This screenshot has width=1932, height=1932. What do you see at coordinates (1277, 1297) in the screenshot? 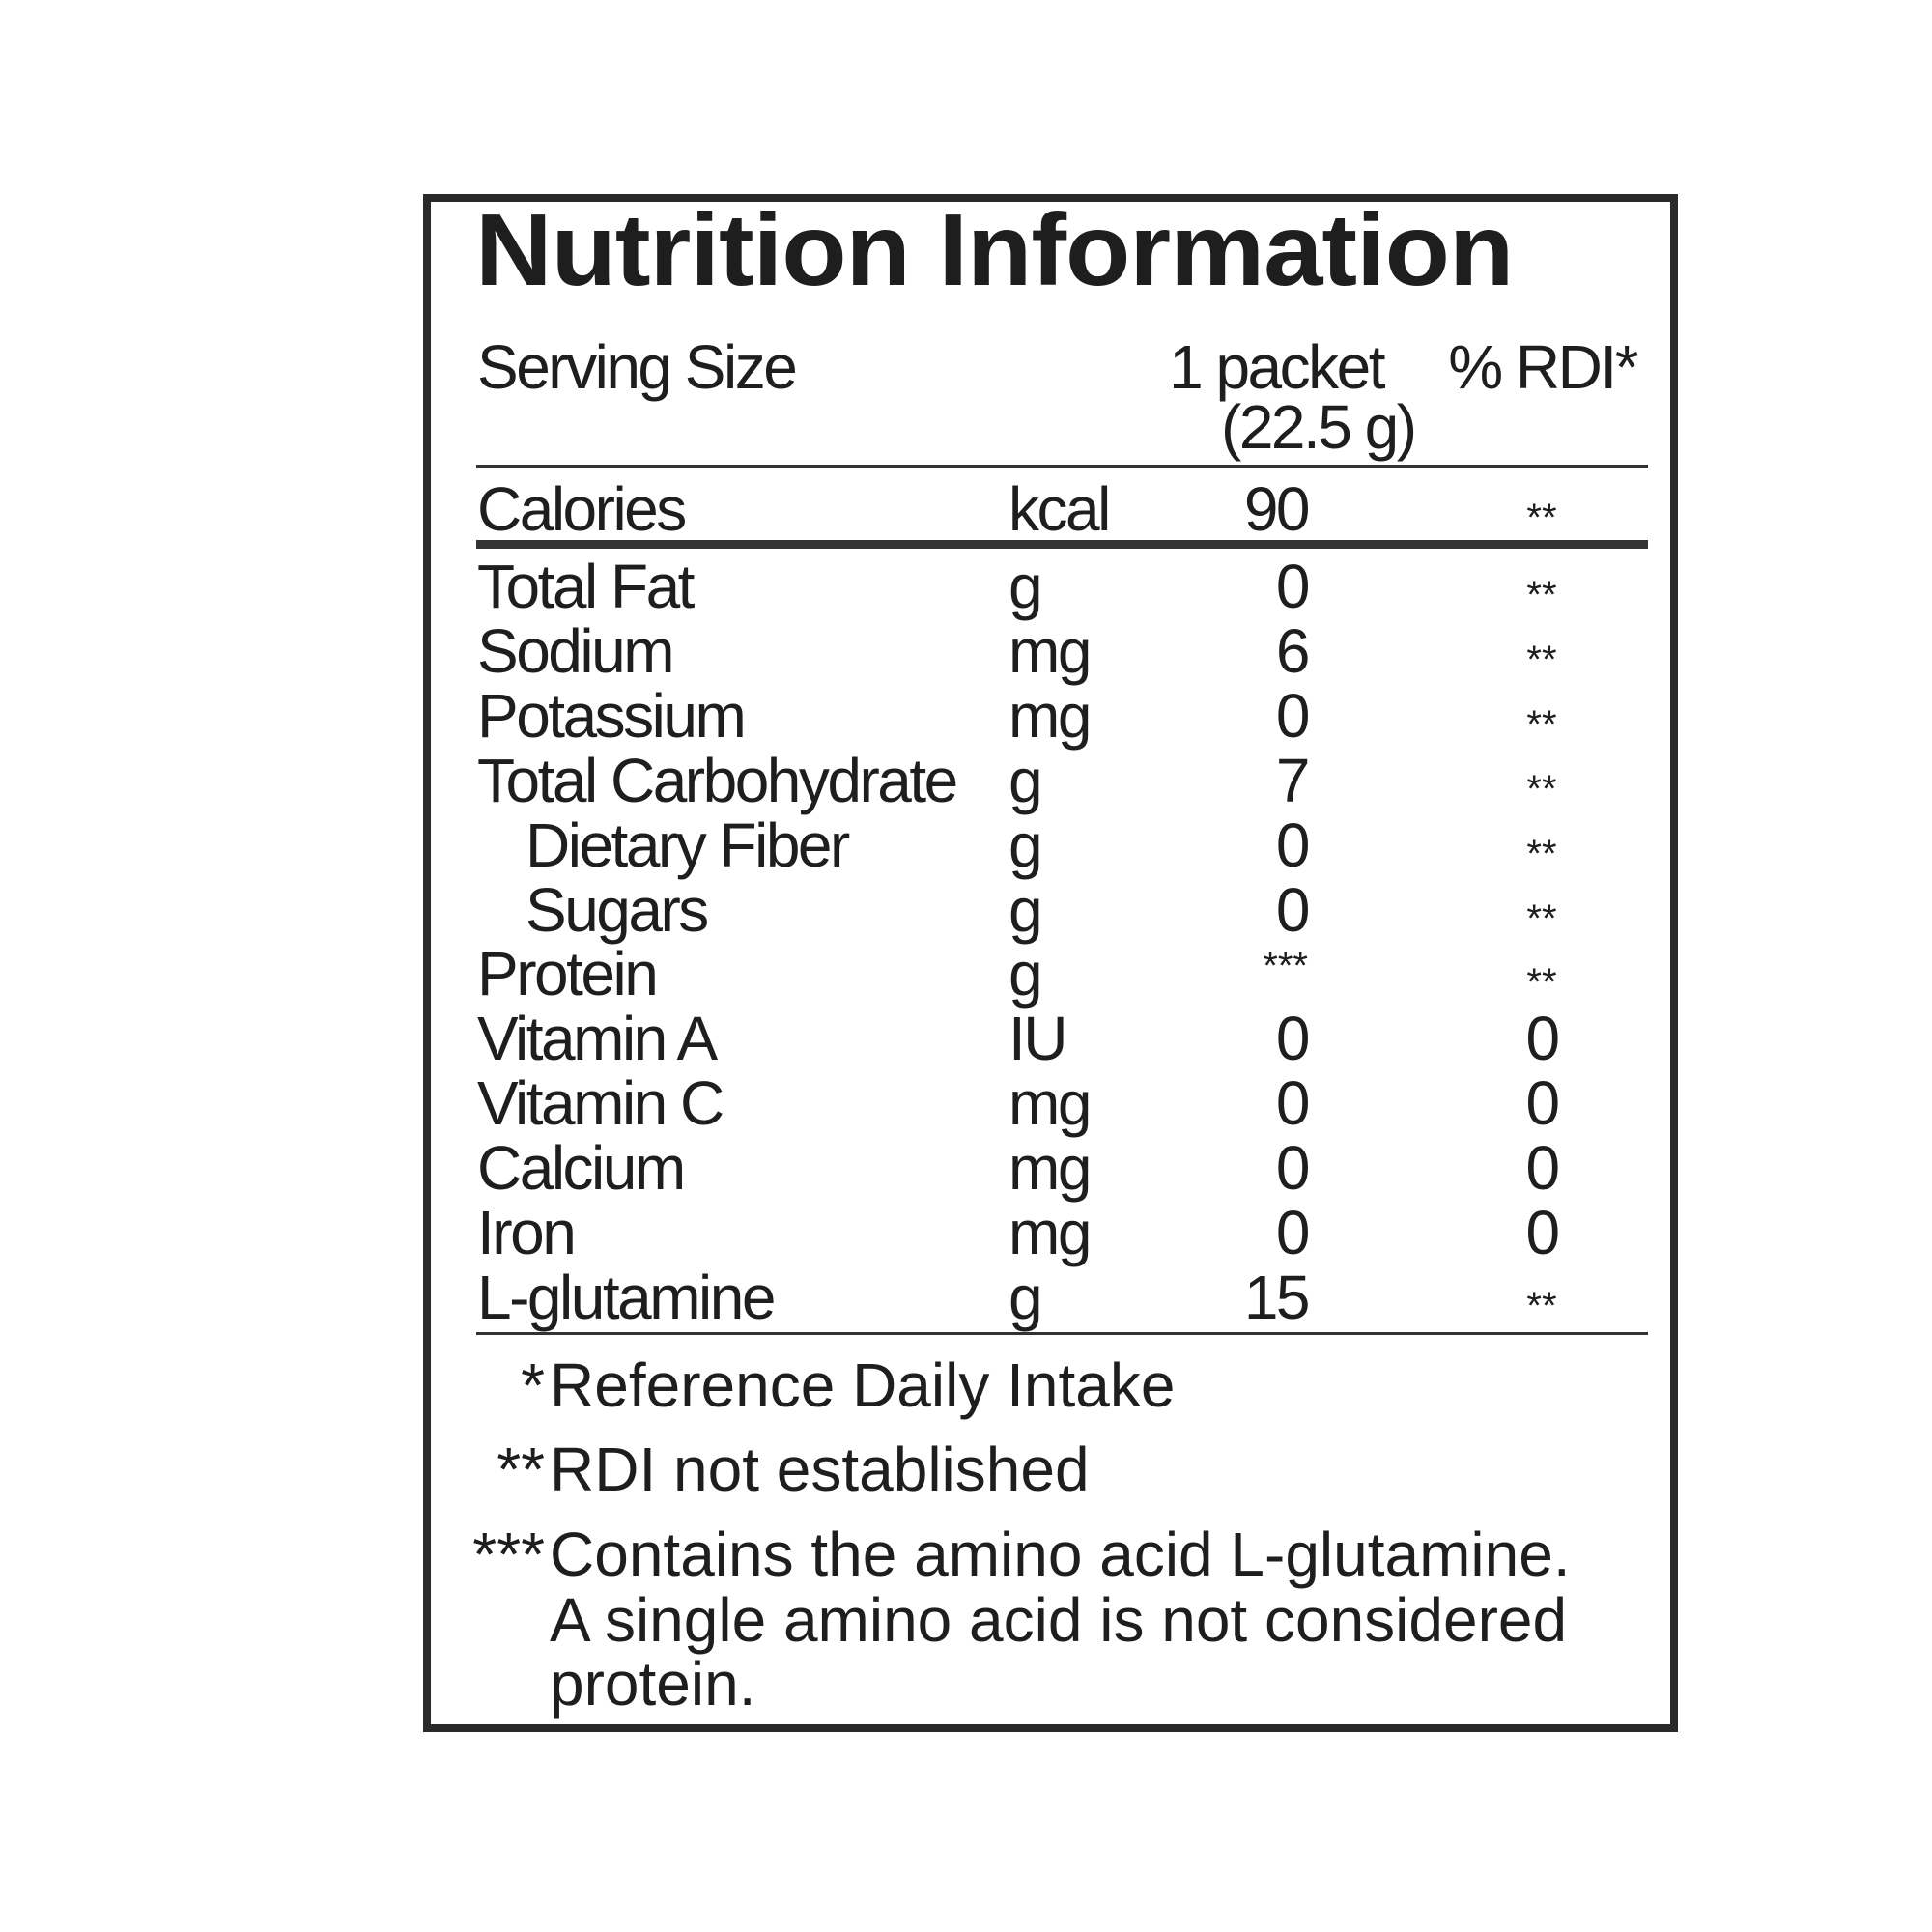
I see `nutrient-value: 15` at bounding box center [1277, 1297].